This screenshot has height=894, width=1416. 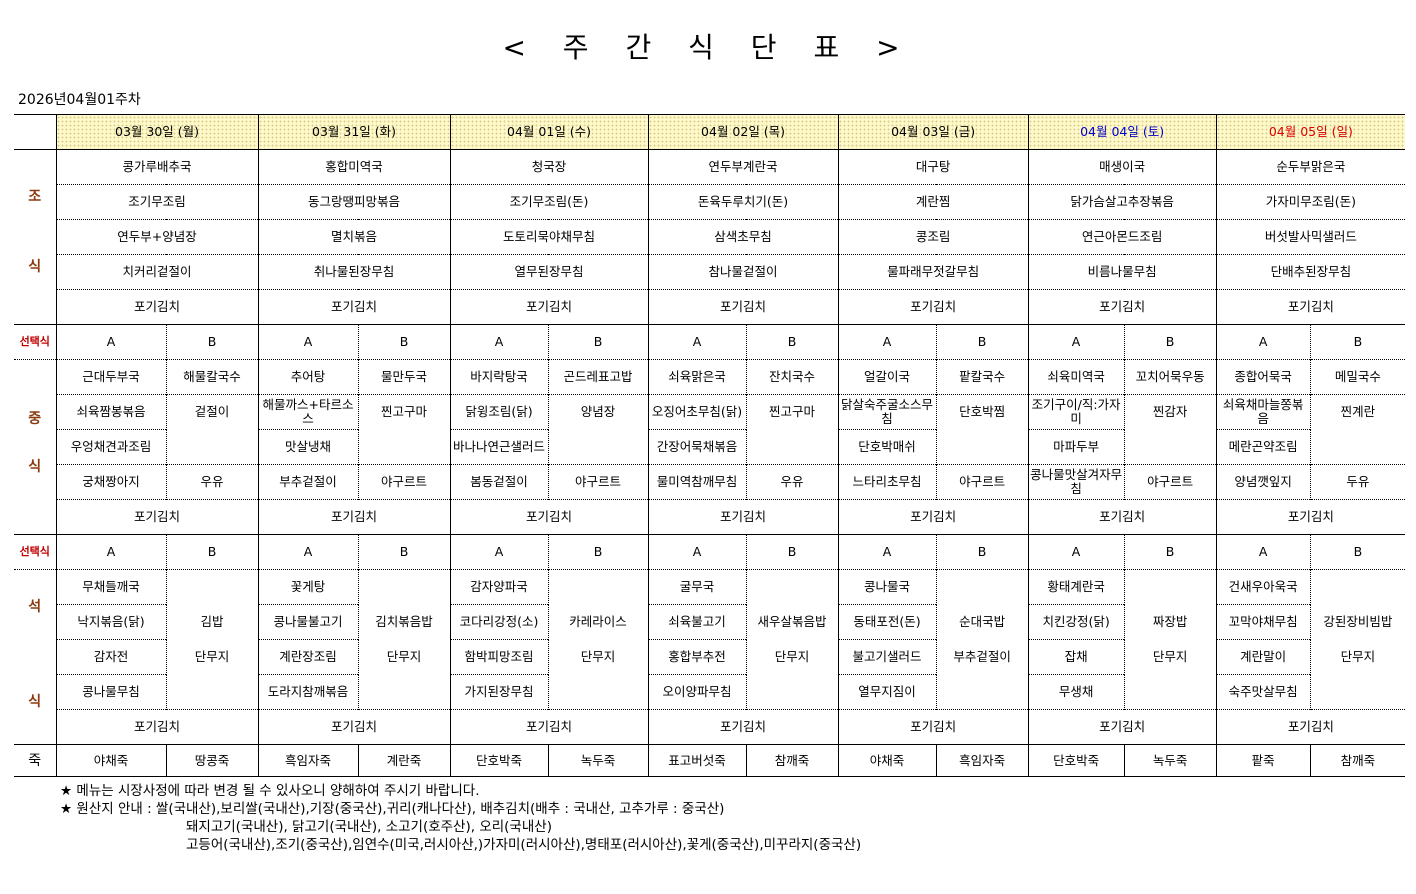 What do you see at coordinates (499, 692) in the screenshot?
I see `dinner-option-a-item: 가지된장무침` at bounding box center [499, 692].